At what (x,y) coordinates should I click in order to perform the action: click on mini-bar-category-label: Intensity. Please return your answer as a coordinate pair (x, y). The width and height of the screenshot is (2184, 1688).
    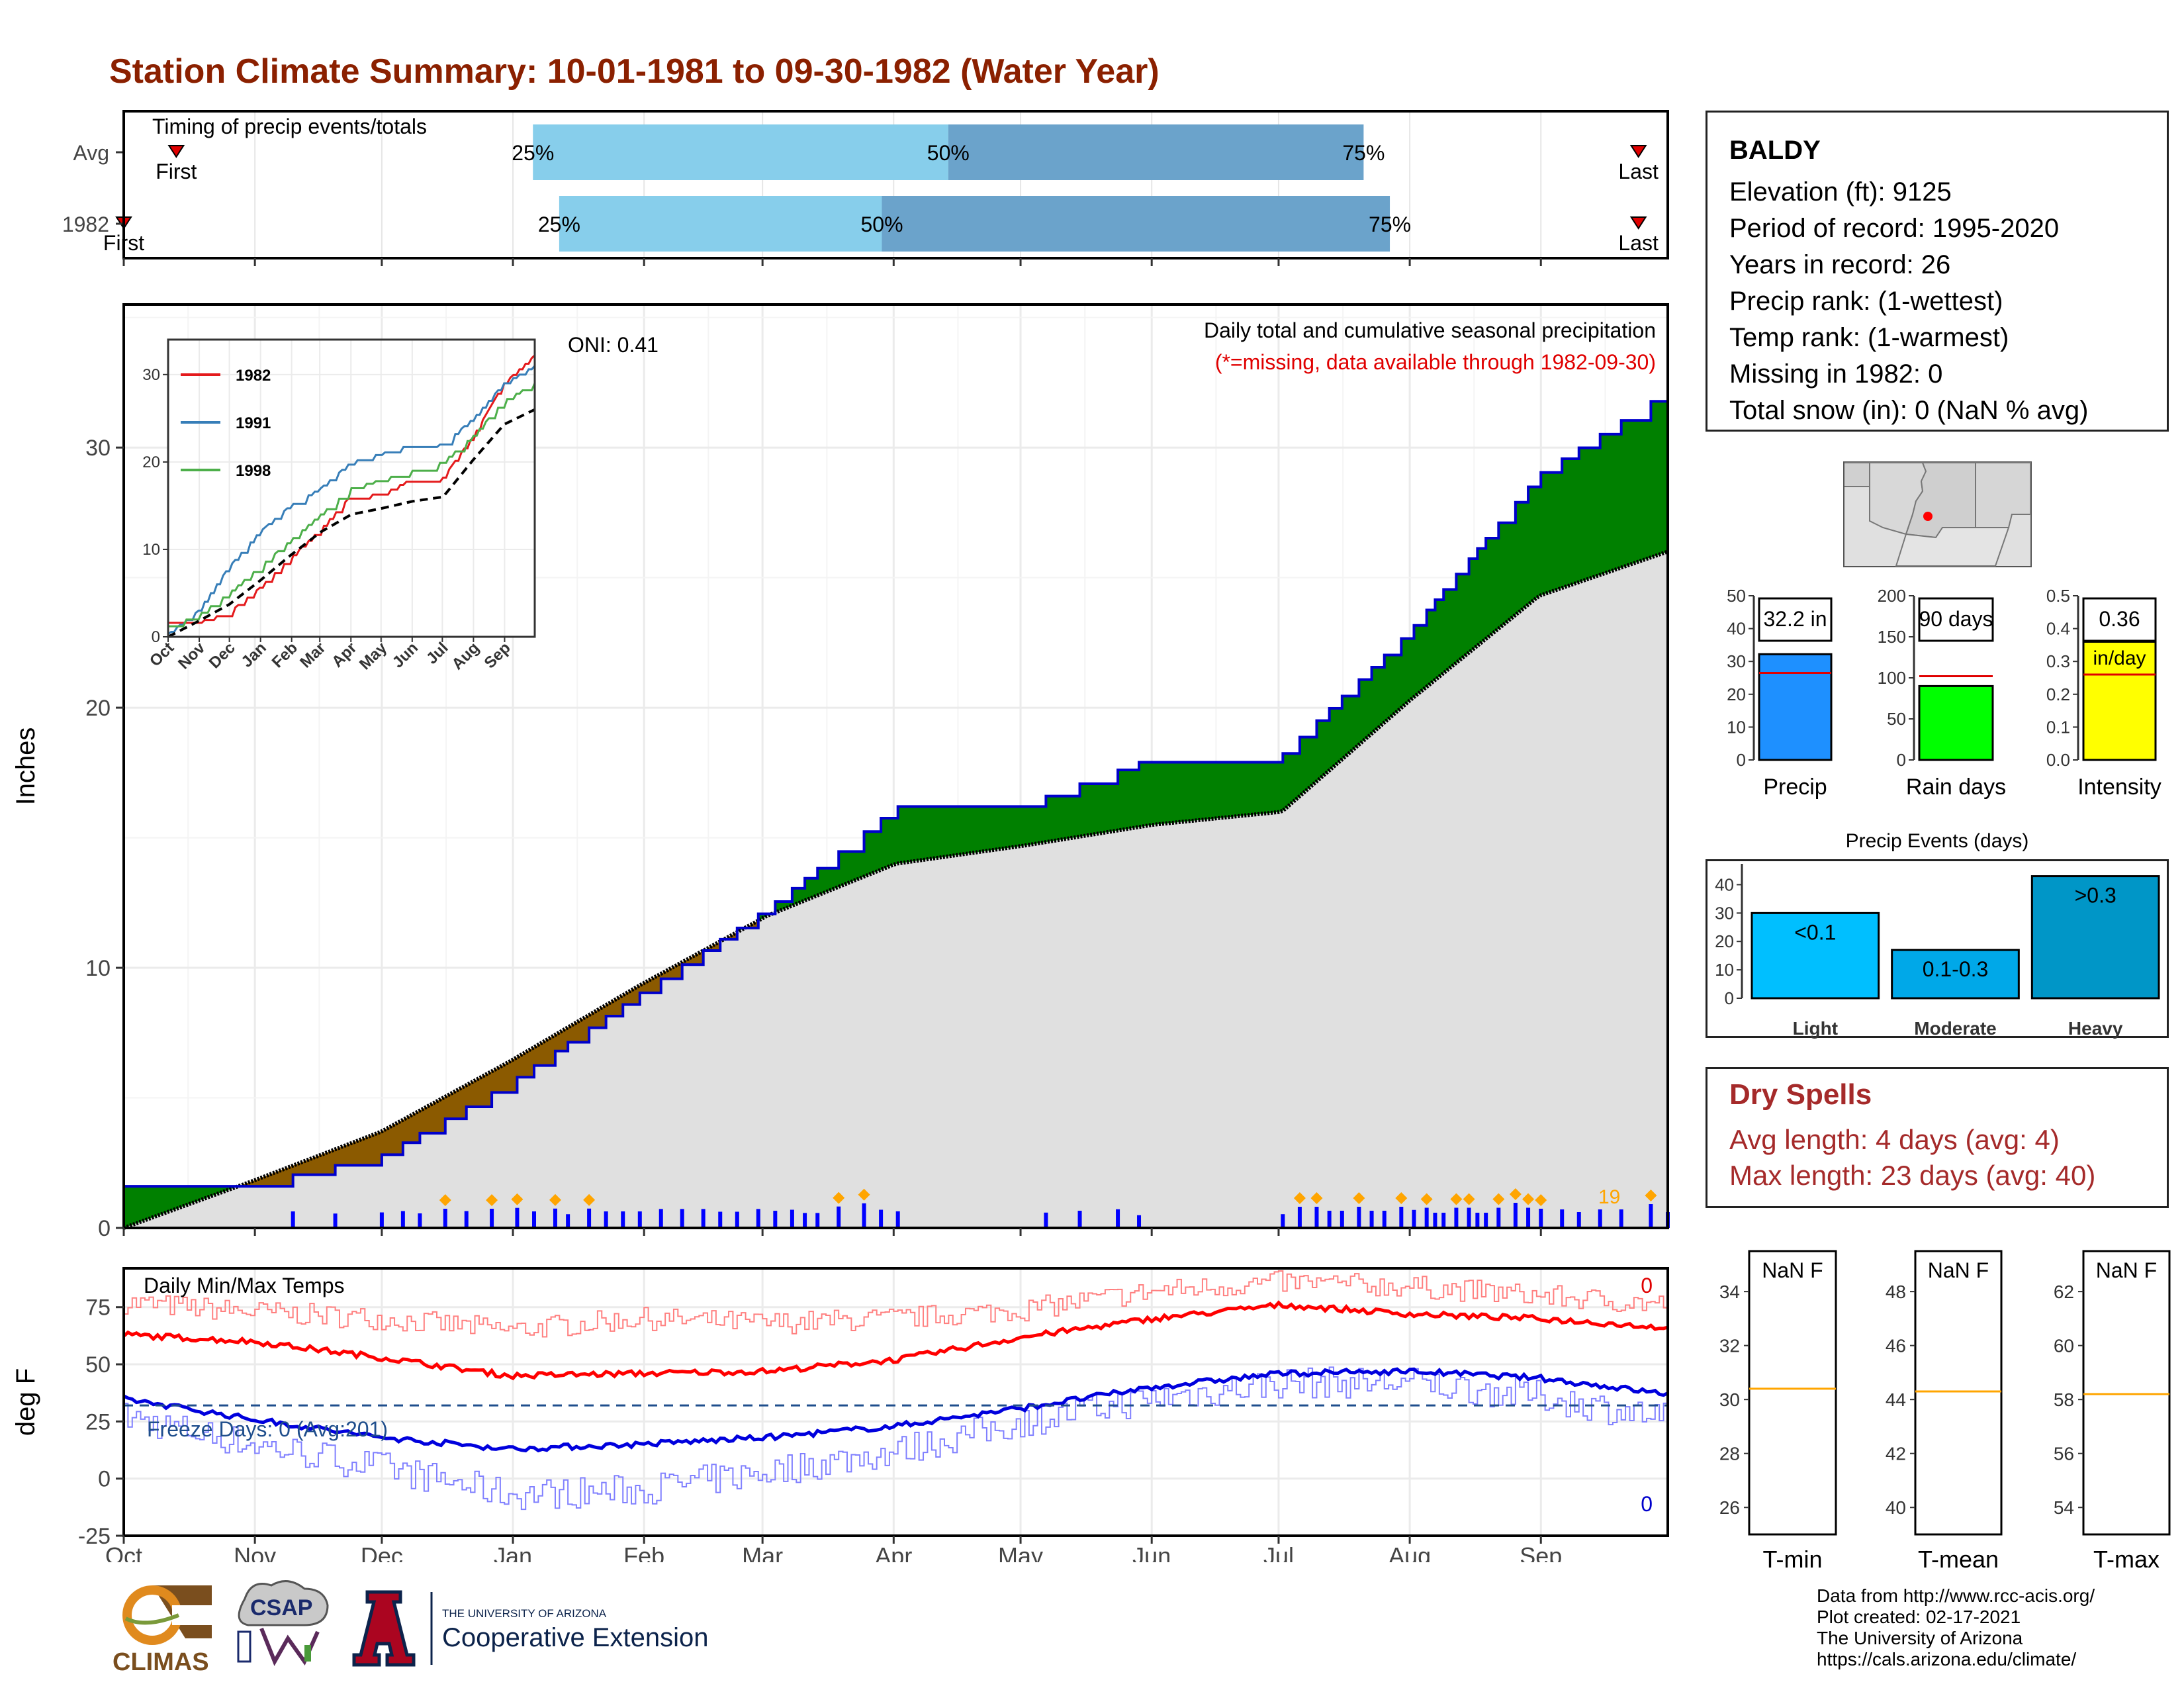
    Looking at the image, I should click on (2119, 787).